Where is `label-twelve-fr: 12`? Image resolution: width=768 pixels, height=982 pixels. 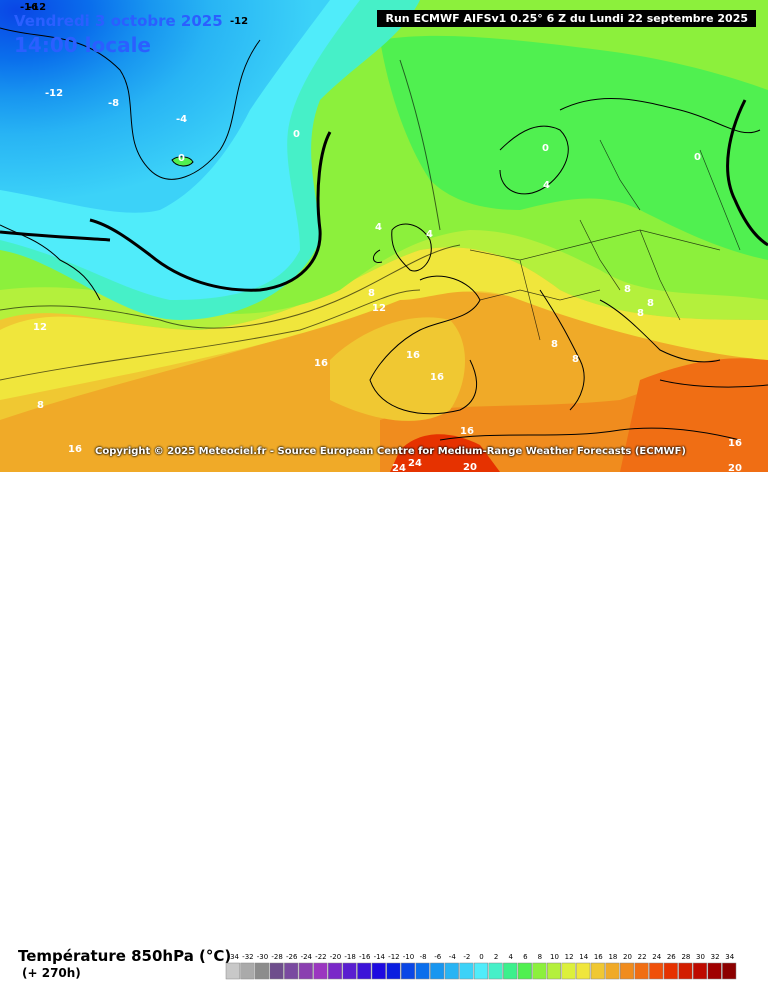
label-twelve-fr: 12 is located at coordinates (379, 308).